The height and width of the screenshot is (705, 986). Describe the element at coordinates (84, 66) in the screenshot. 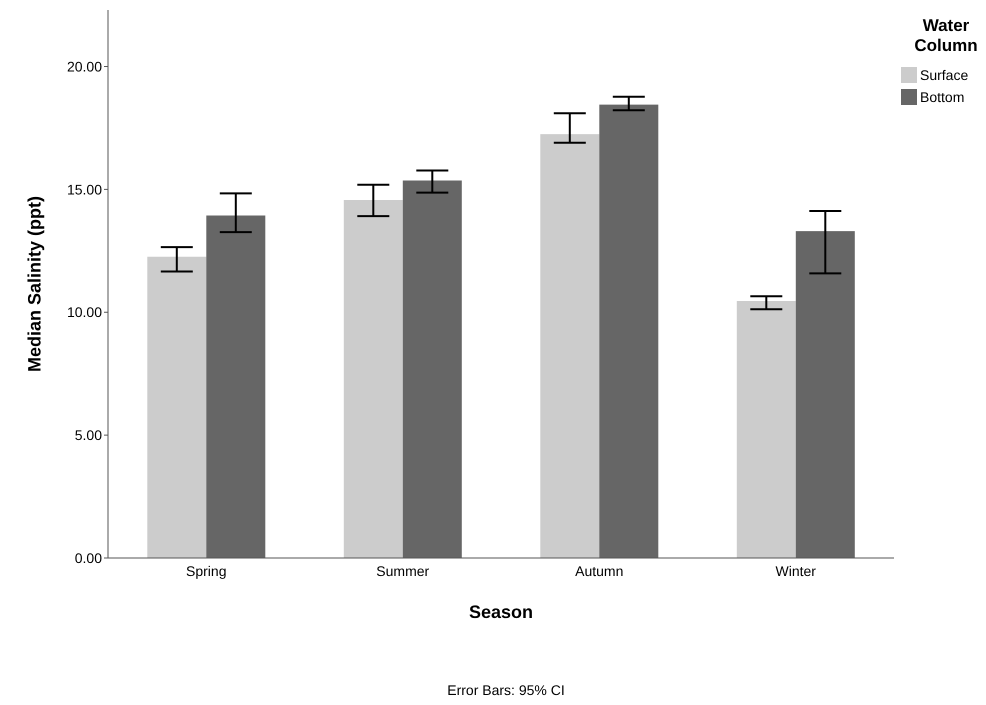

I see `y-tick-label: 20.00` at that location.